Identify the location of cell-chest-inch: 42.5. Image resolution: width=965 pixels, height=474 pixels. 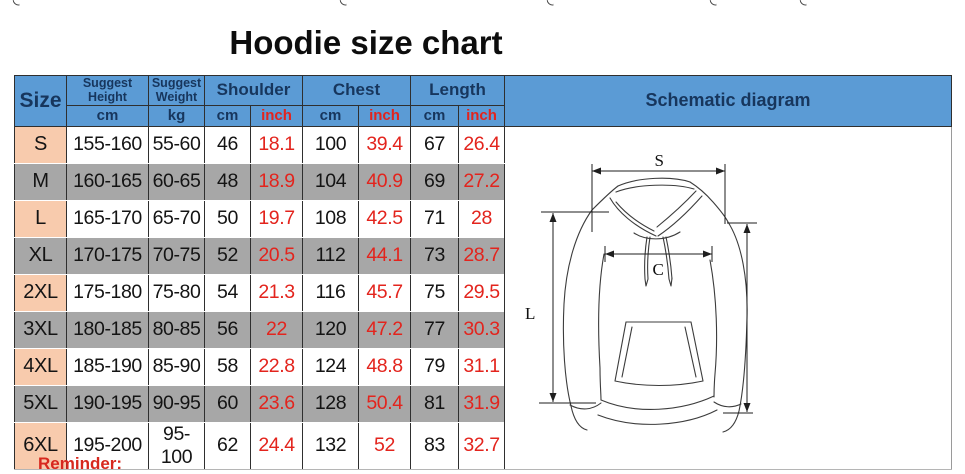
(384, 218).